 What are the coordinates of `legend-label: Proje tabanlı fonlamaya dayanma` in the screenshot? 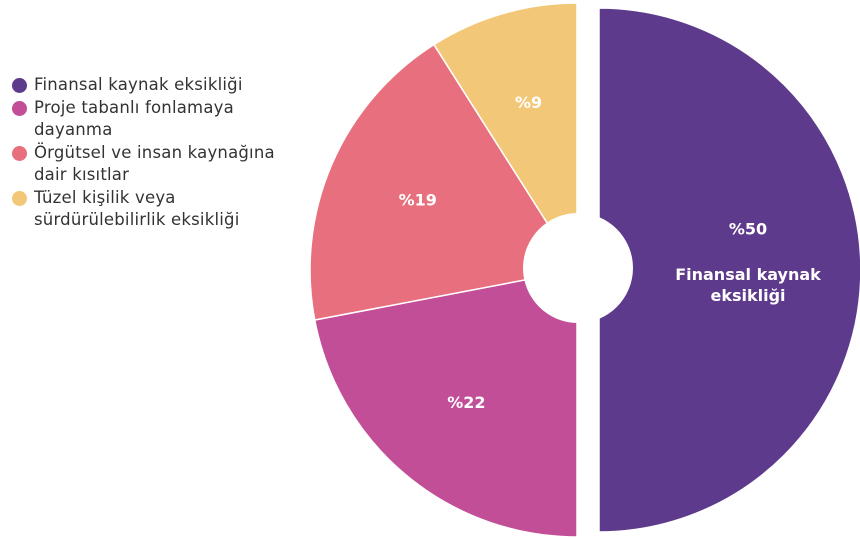 It's located at (134, 118).